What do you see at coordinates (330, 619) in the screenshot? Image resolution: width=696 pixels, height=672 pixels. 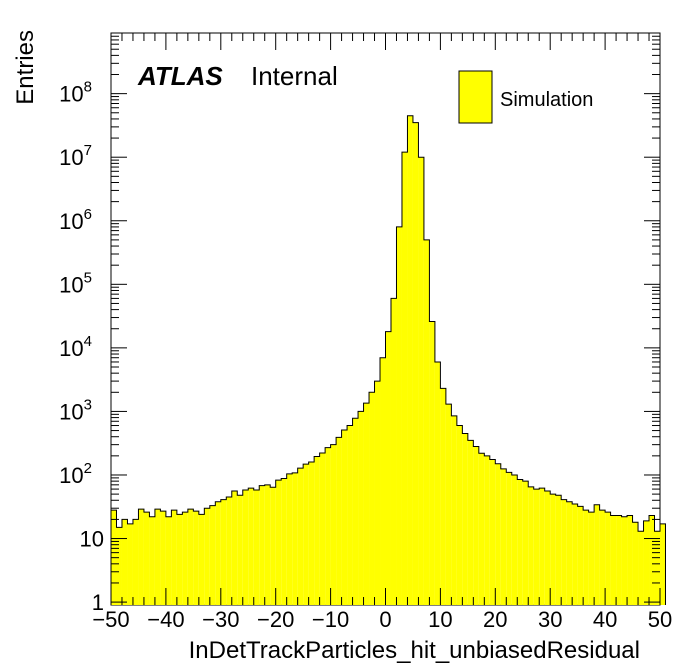 I see `x-tick-label: −10` at bounding box center [330, 619].